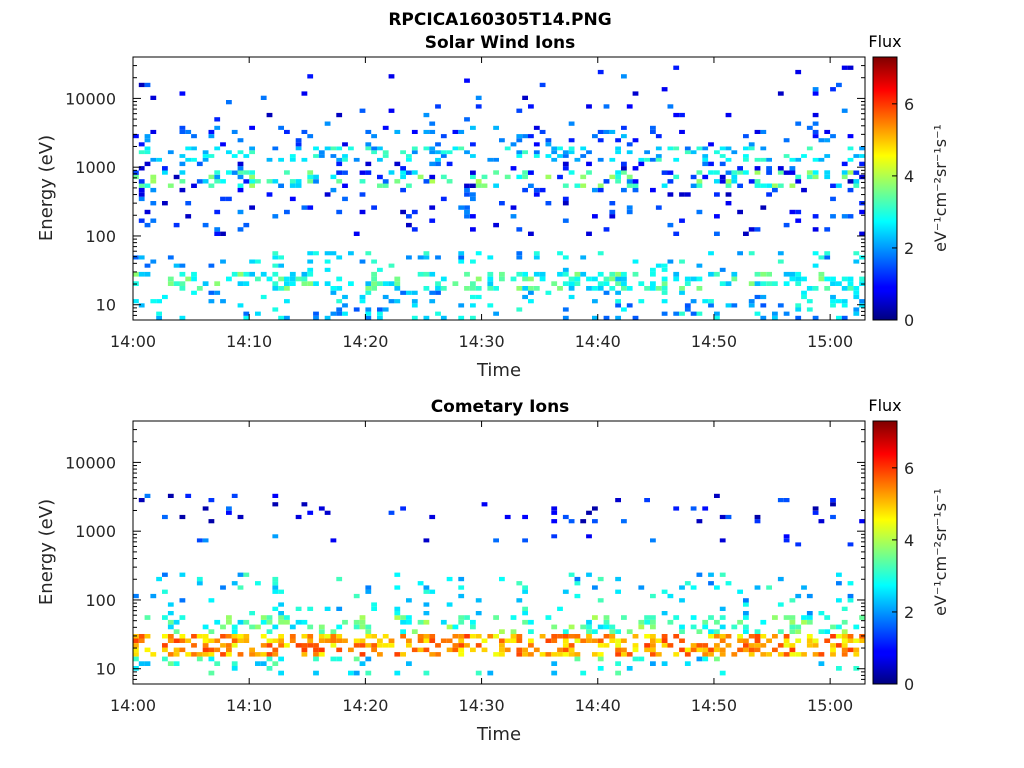 This screenshot has width=1024, height=768. Describe the element at coordinates (498, 734) in the screenshot. I see `x-axis-label: Time` at that location.